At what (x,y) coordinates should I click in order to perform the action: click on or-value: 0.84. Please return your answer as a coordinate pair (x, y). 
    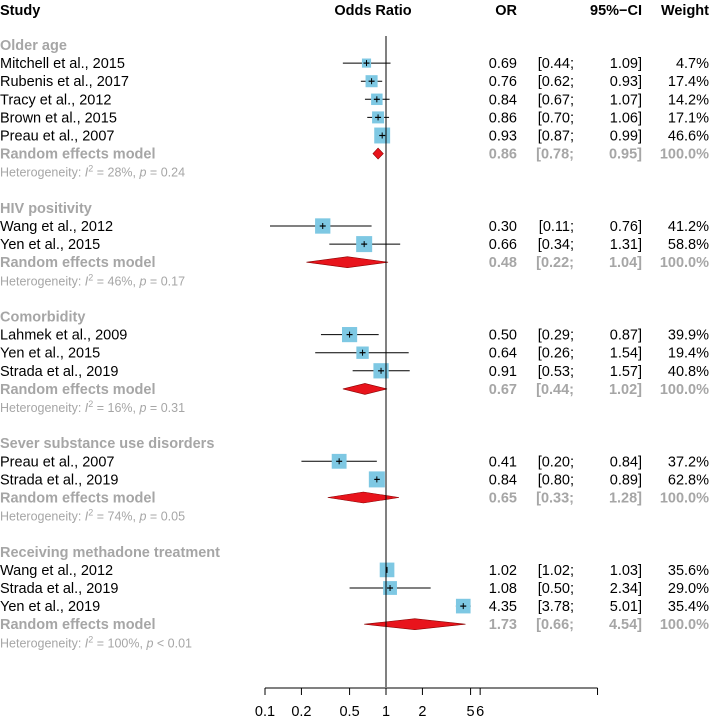
    Looking at the image, I should click on (503, 480).